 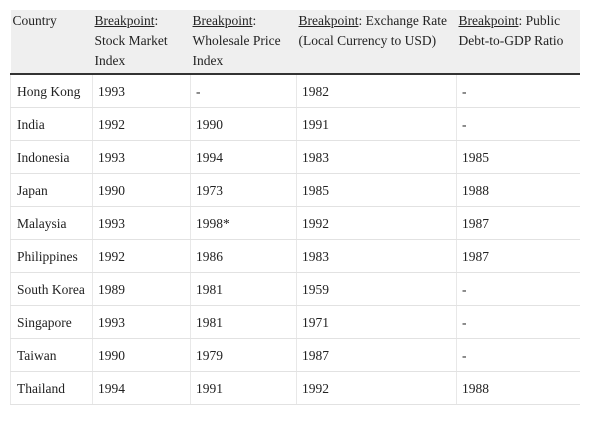 What do you see at coordinates (51, 42) in the screenshot?
I see `header-cell: Country` at bounding box center [51, 42].